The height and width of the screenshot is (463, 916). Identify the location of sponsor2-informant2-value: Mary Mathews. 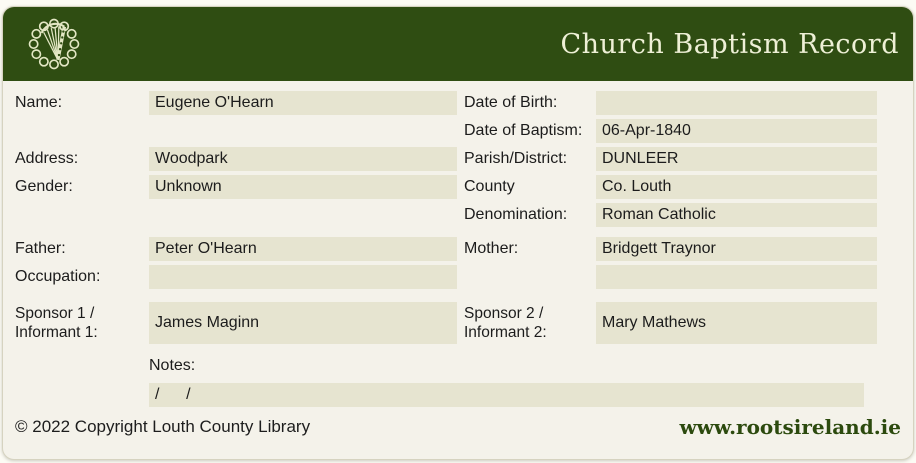
(736, 323).